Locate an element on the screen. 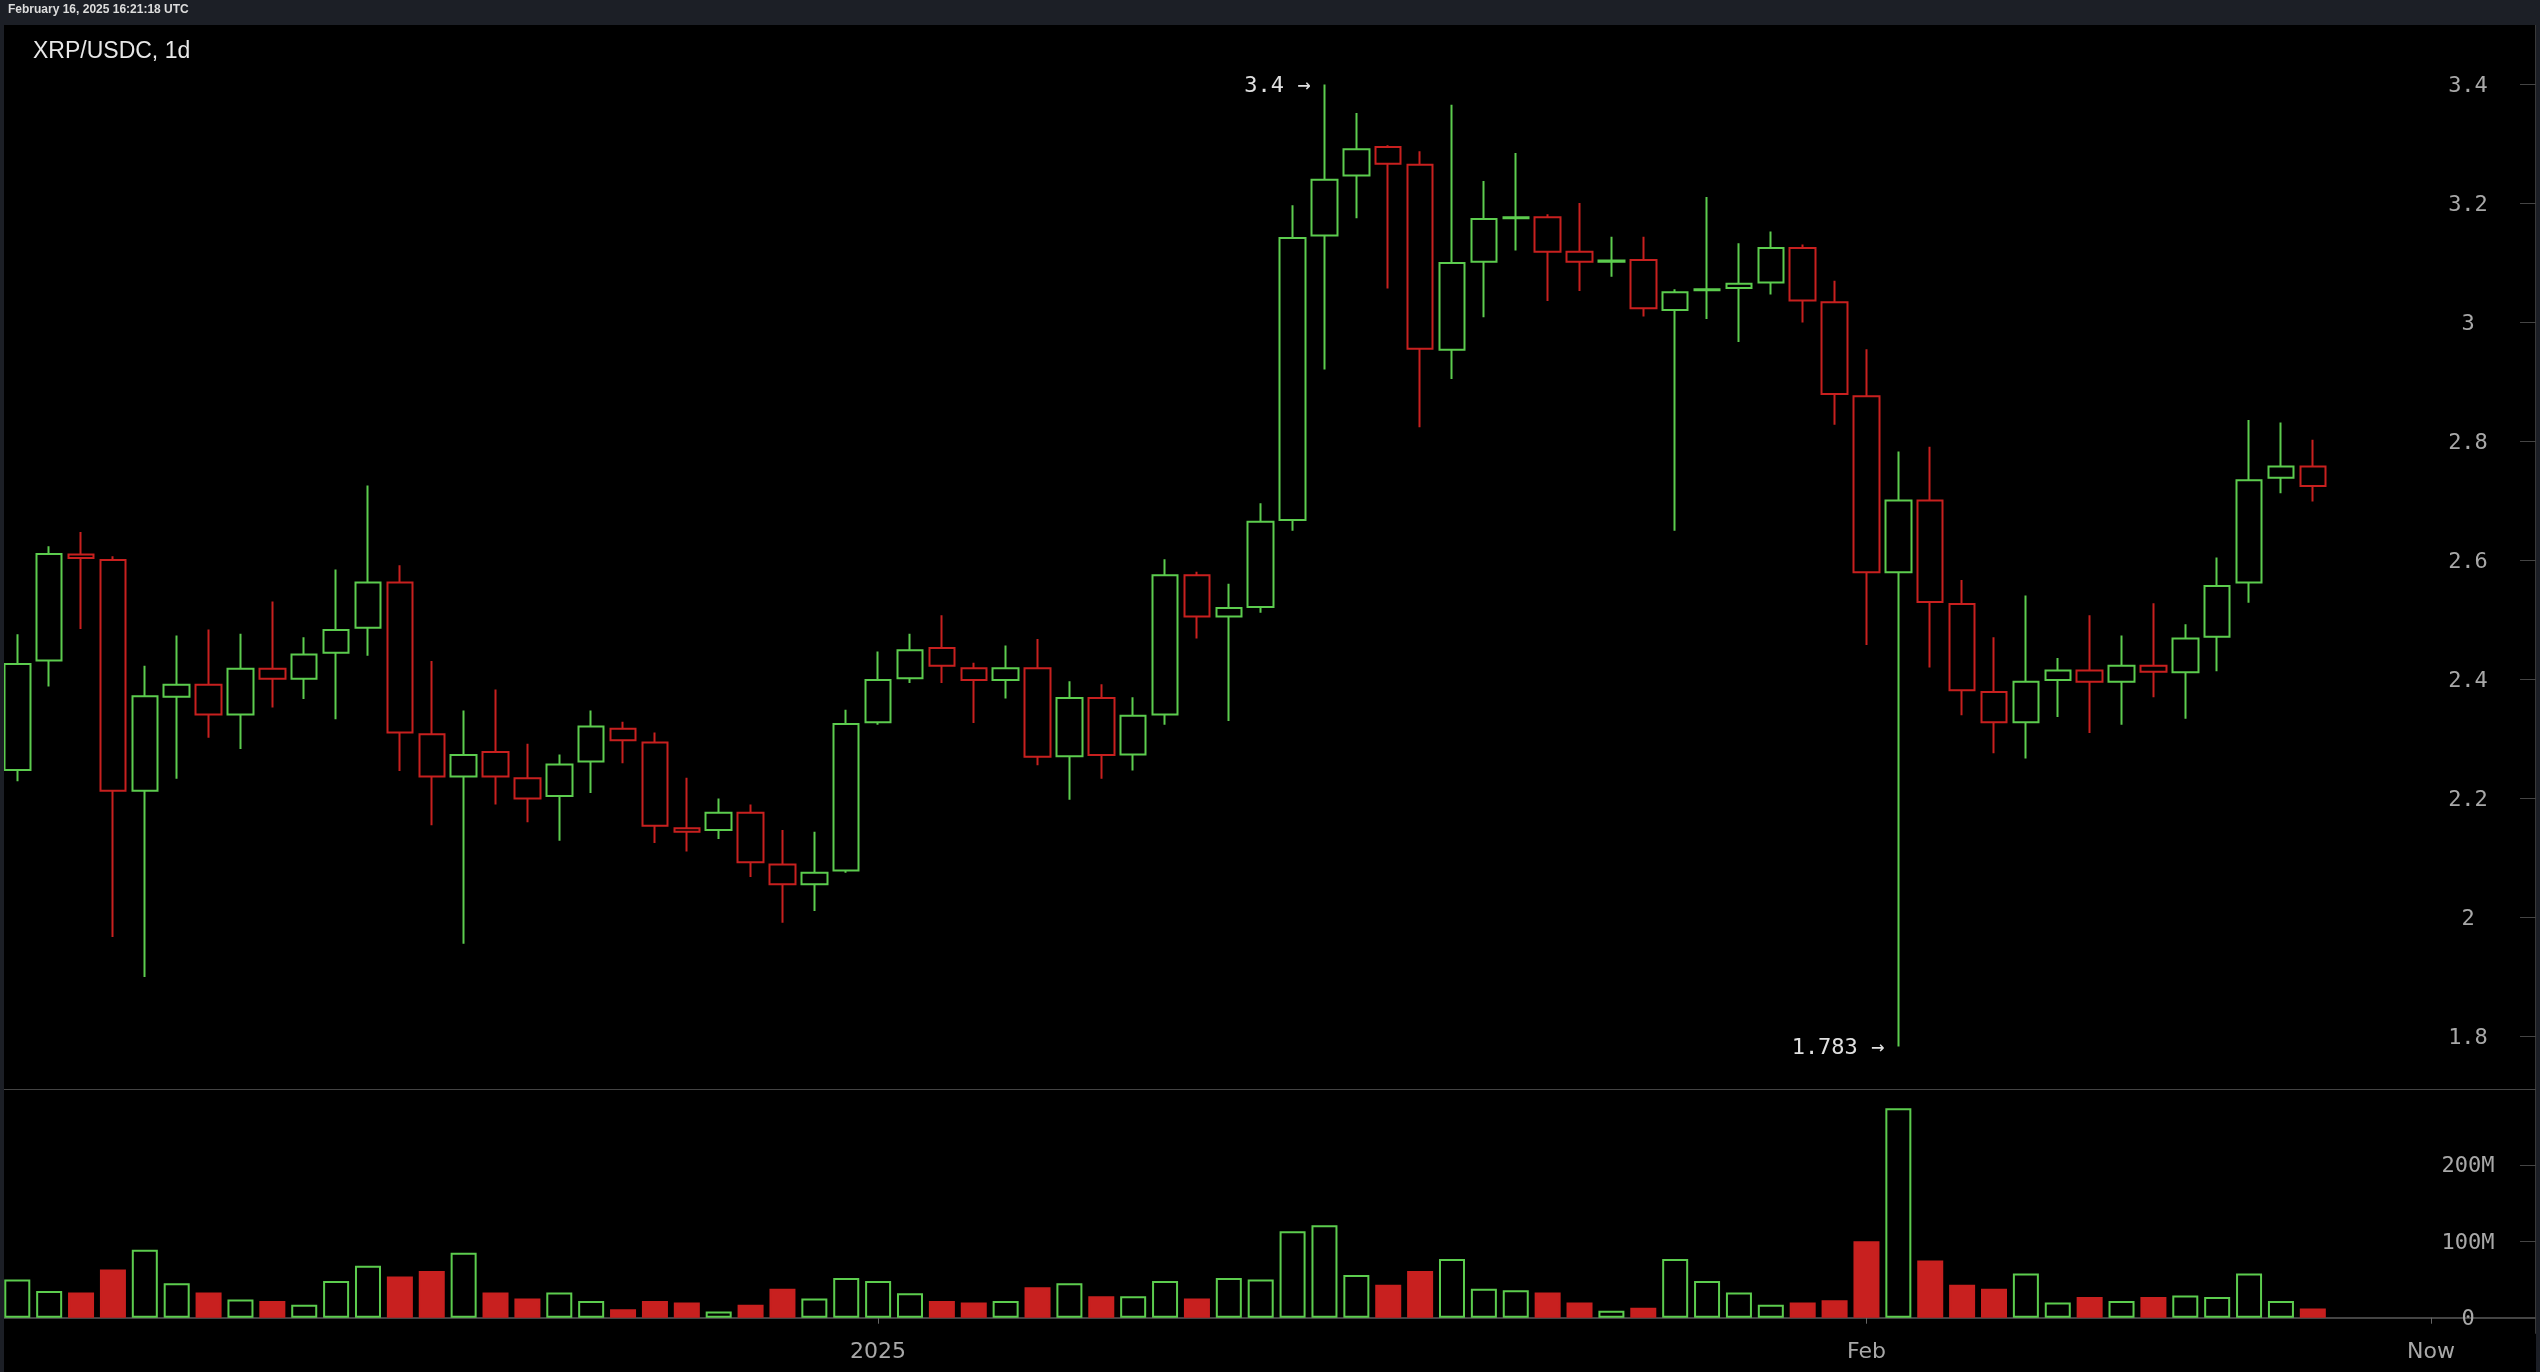  x-tick-label: Feb is located at coordinates (1866, 1350).